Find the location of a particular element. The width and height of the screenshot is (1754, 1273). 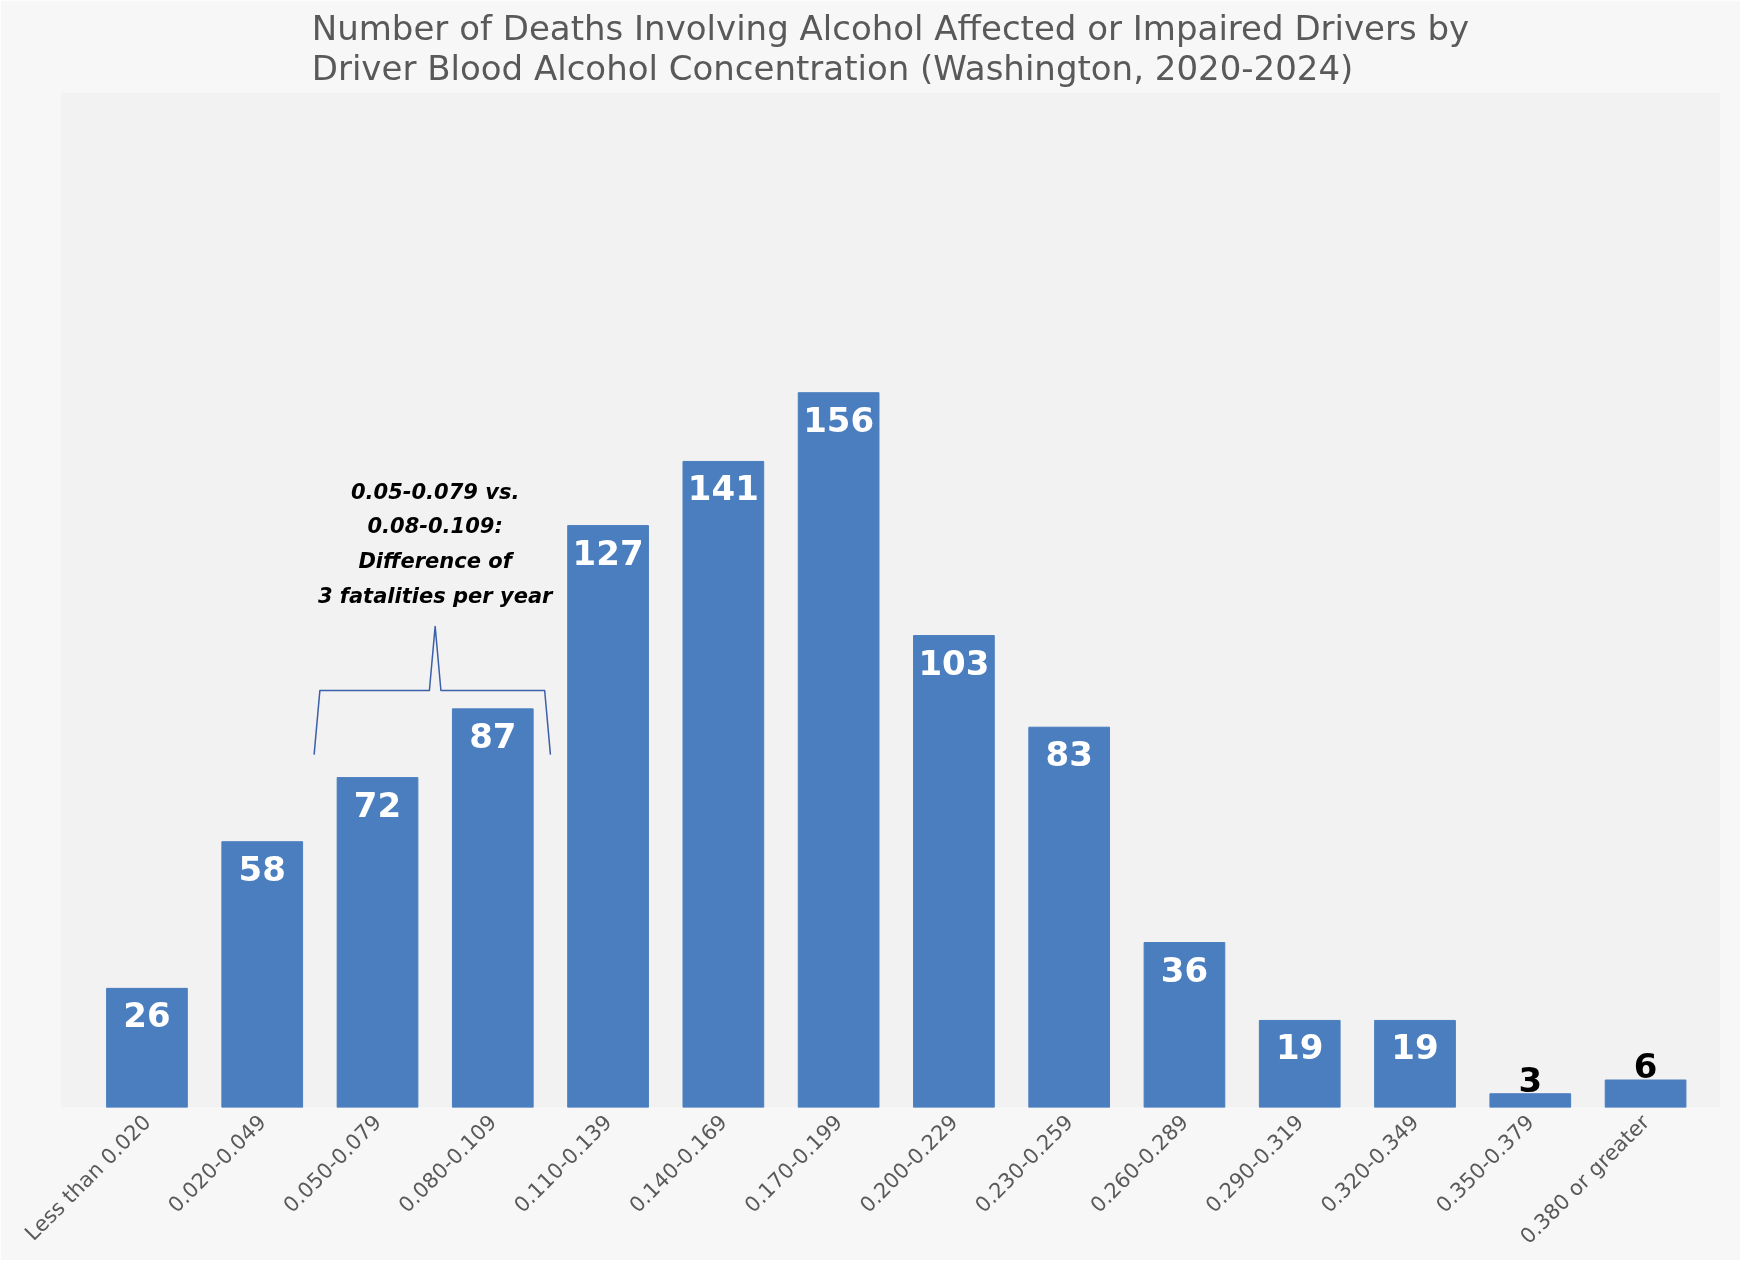

data-label: 83 is located at coordinates (1069, 754).